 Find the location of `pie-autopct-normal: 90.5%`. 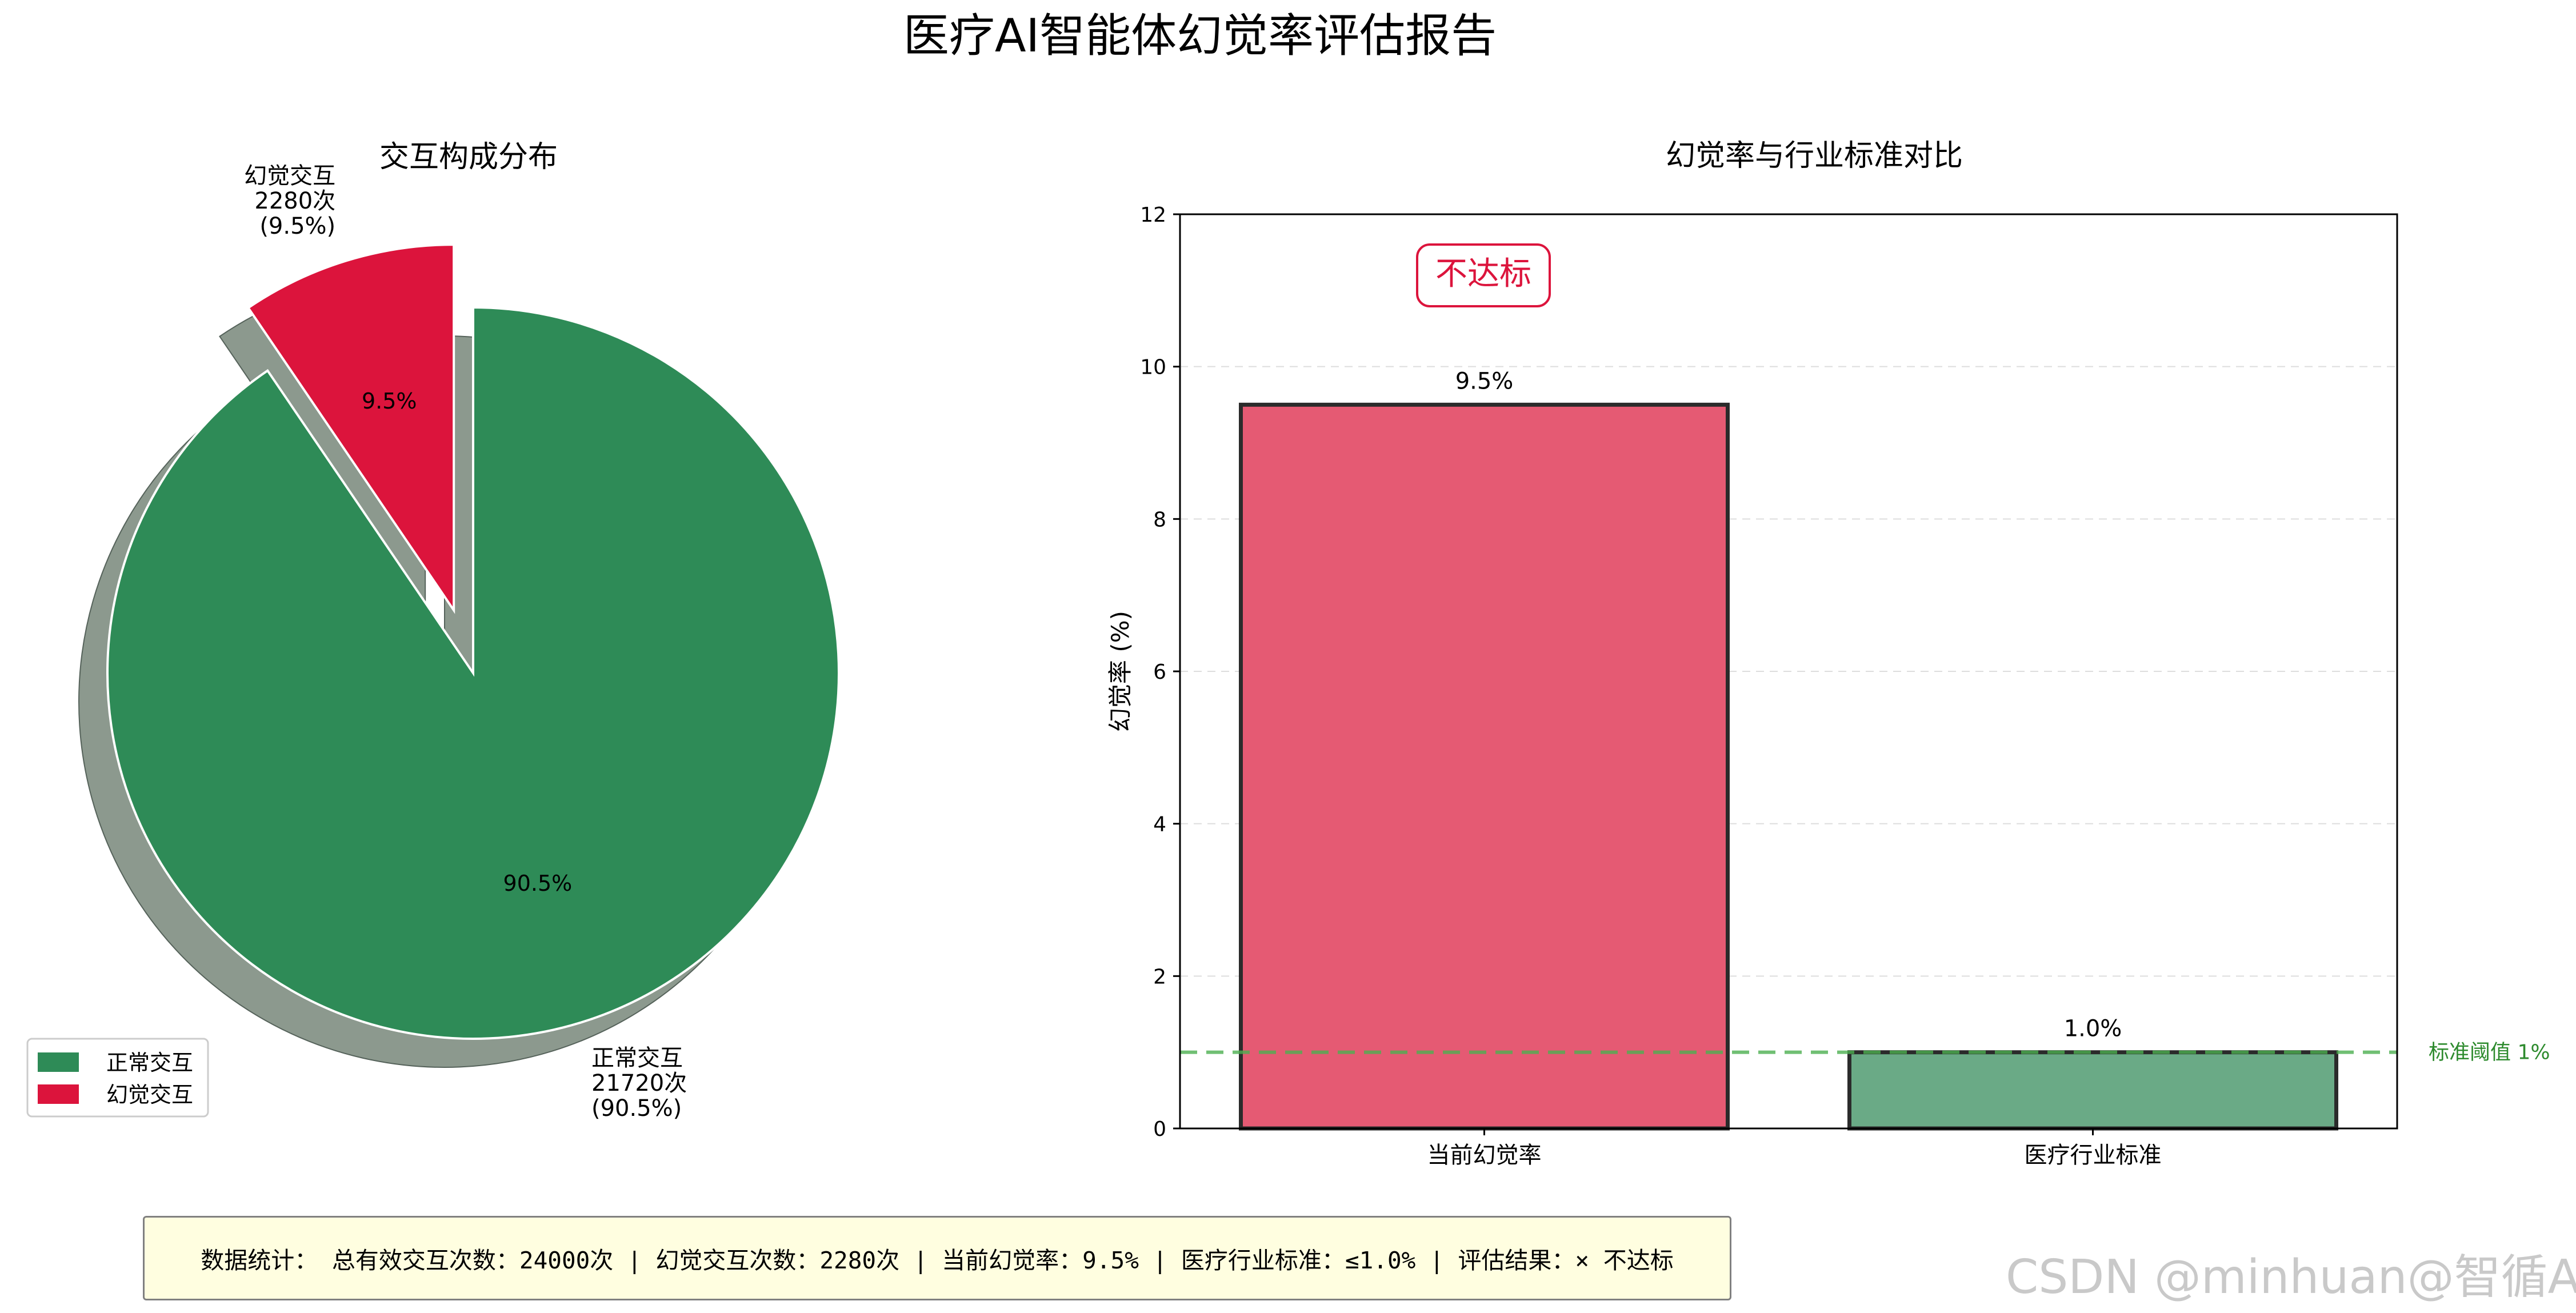

pie-autopct-normal: 90.5% is located at coordinates (538, 884).